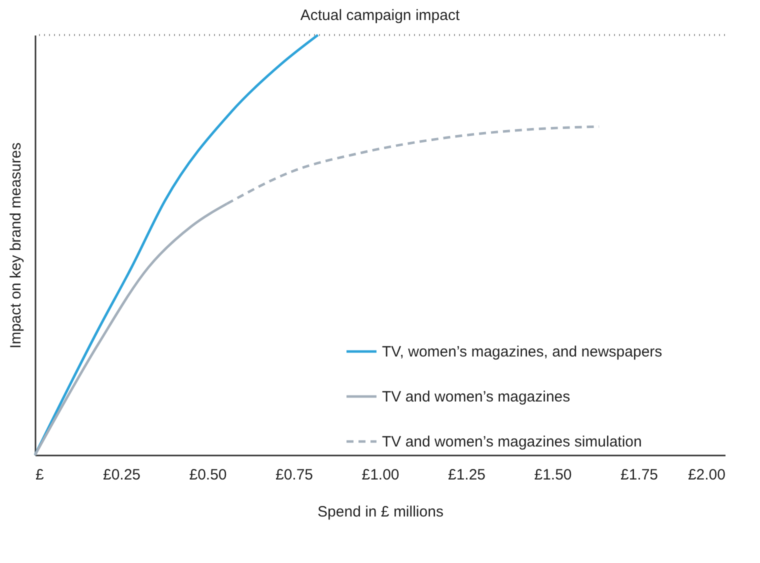  Describe the element at coordinates (208, 475) in the screenshot. I see `x-tick-label: £0.50` at that location.